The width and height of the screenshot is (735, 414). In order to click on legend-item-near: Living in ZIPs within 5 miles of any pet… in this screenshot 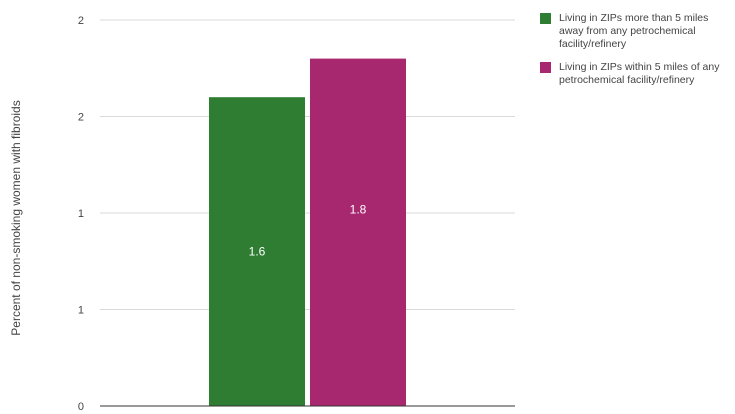, I will do `click(632, 74)`.